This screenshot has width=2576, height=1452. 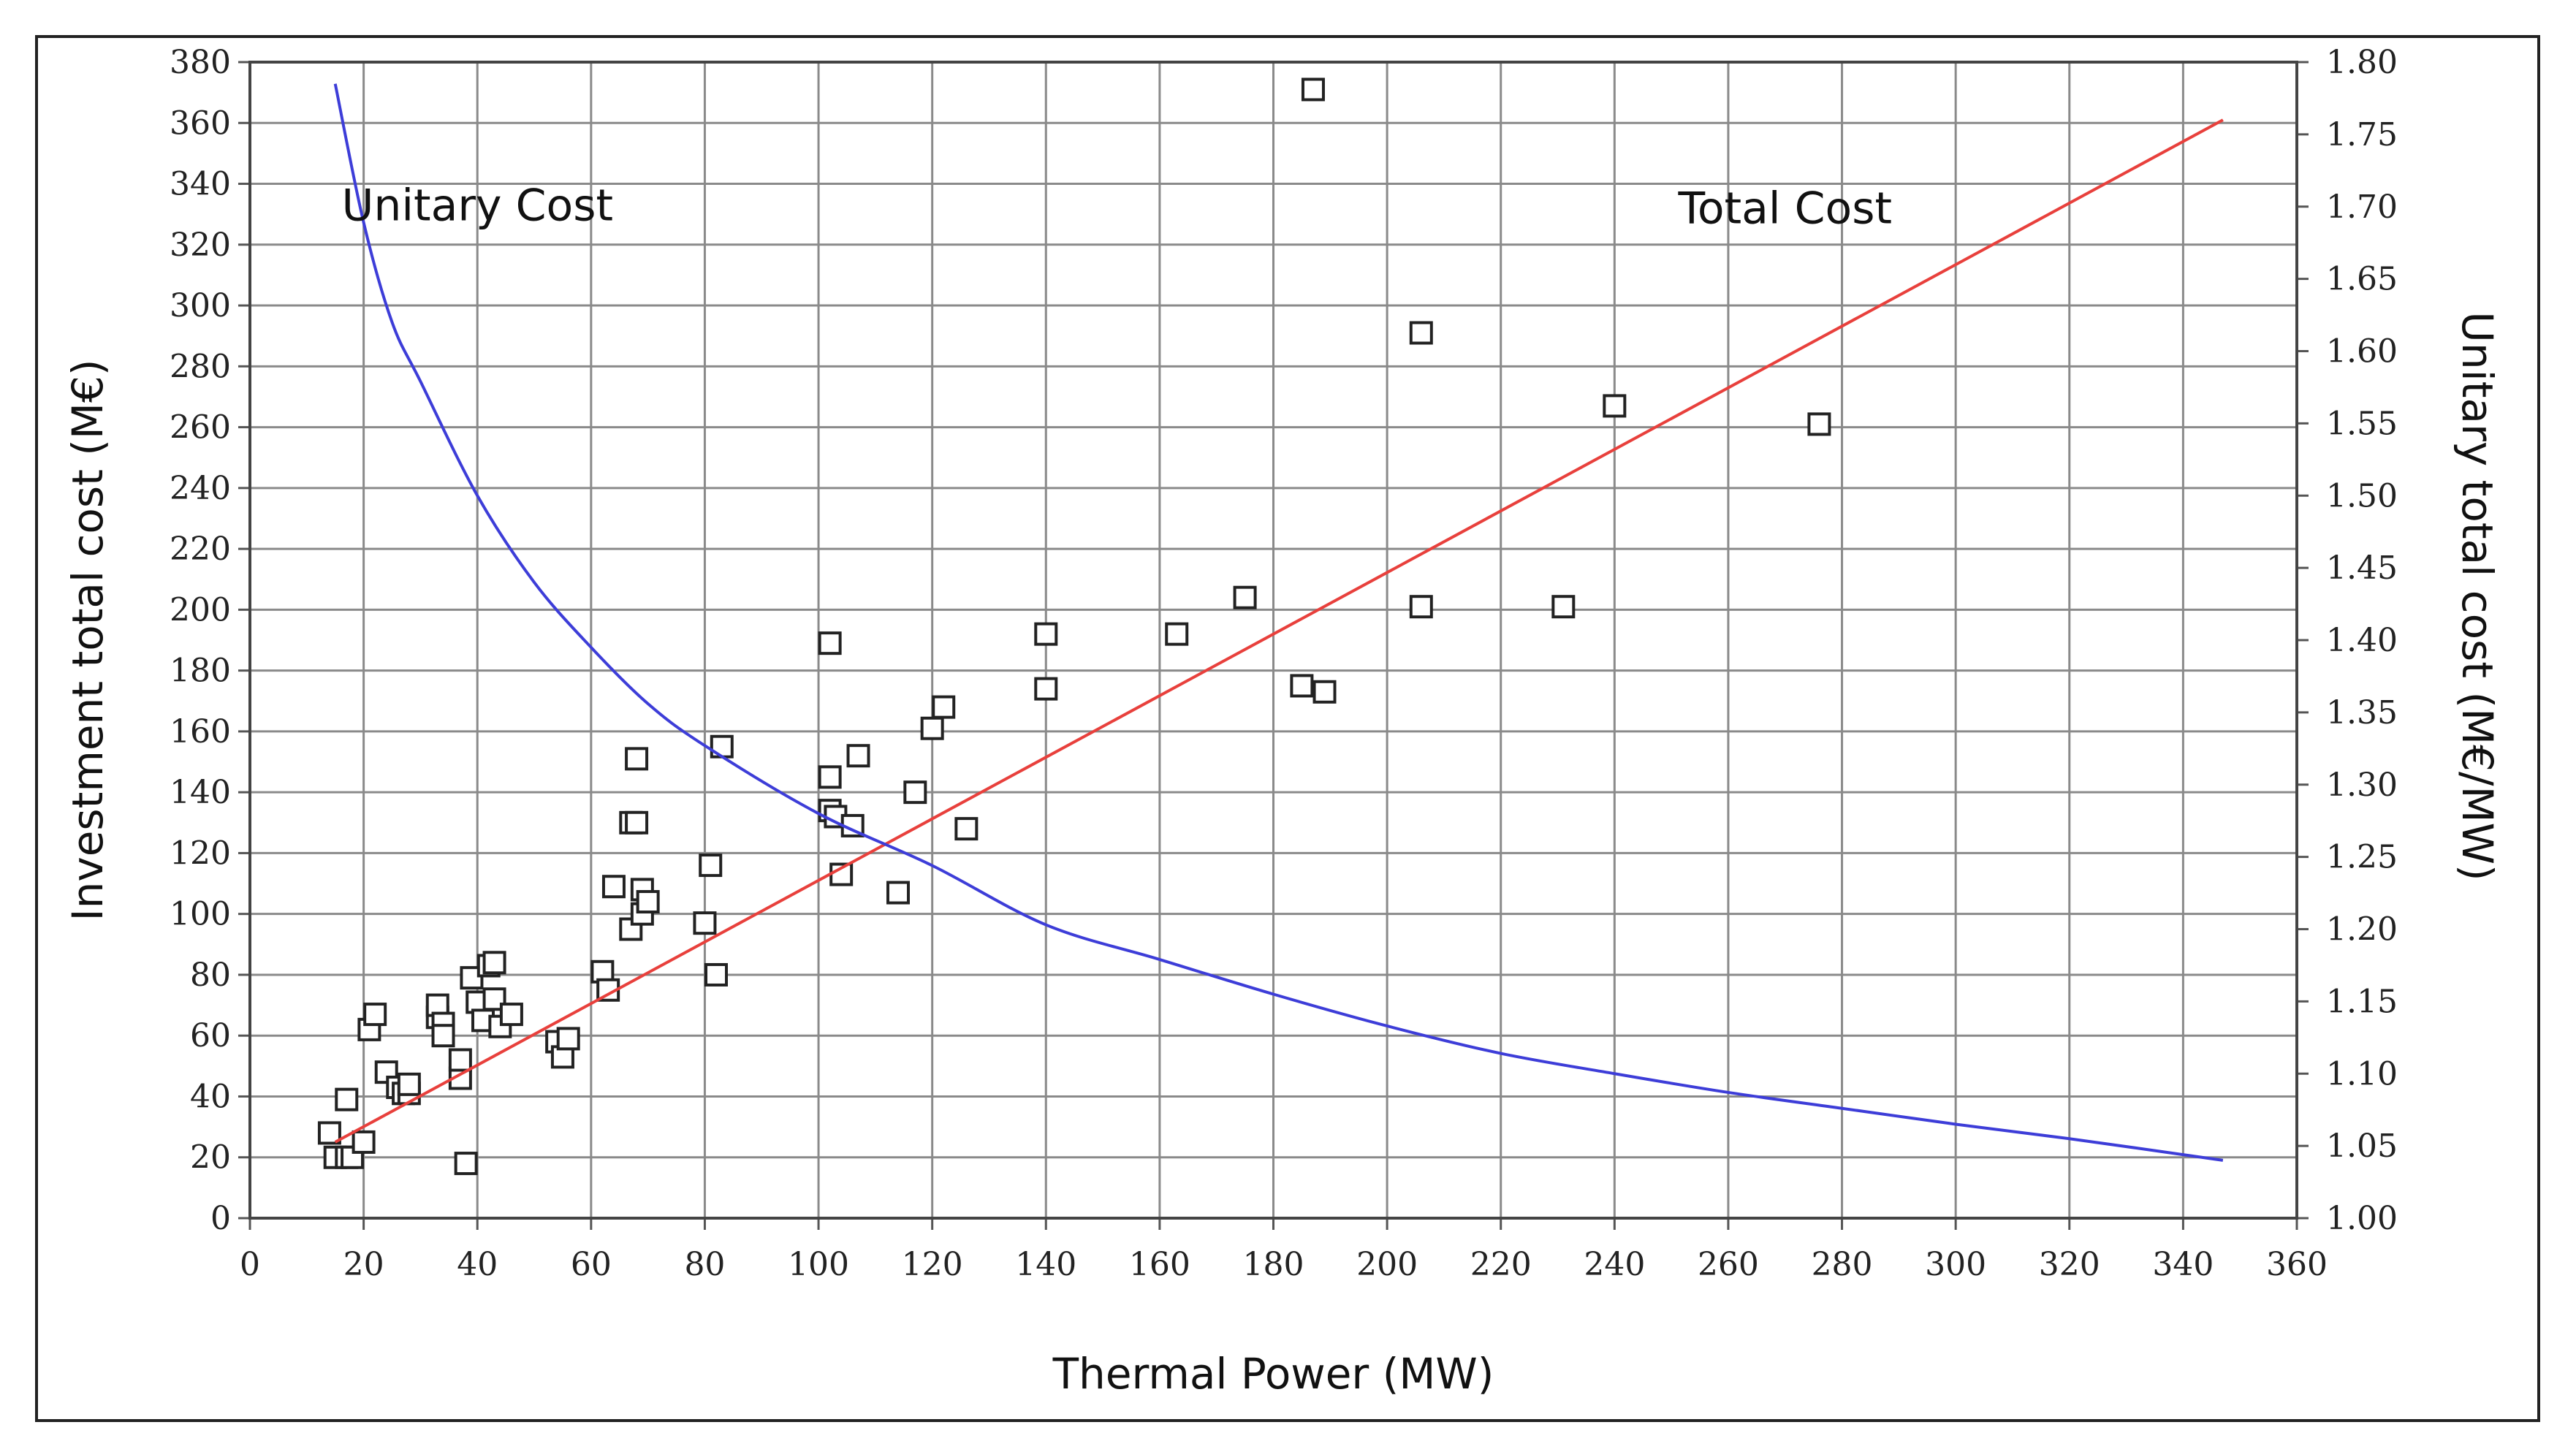 I want to click on y-tick-label: 160, so click(x=200, y=731).